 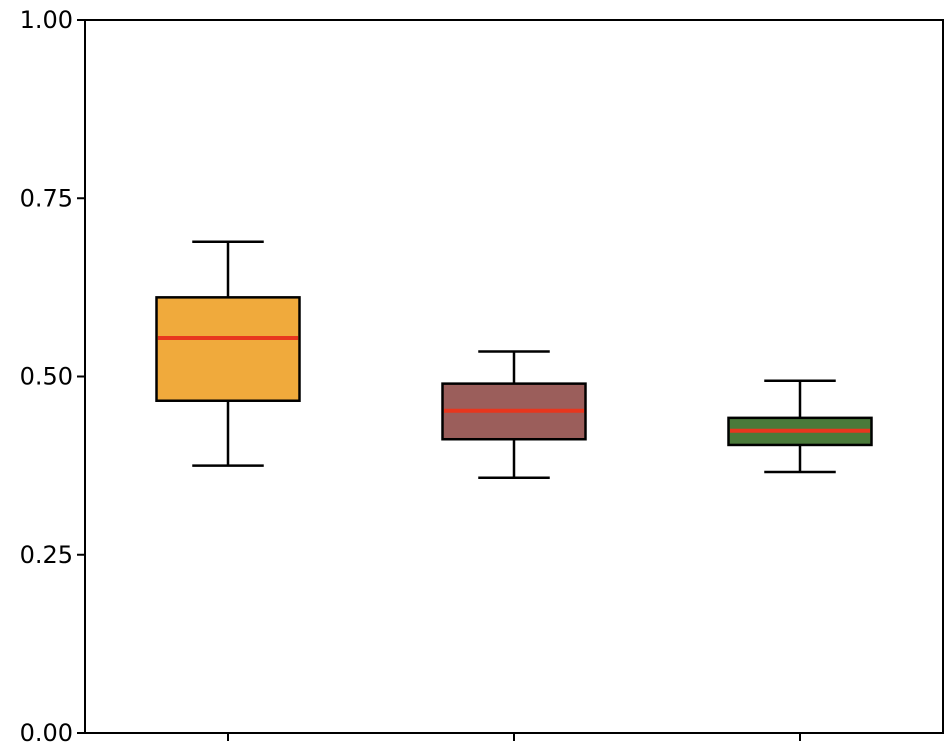 What do you see at coordinates (46, 20) in the screenshot?
I see `y-tick-label: 1.00` at bounding box center [46, 20].